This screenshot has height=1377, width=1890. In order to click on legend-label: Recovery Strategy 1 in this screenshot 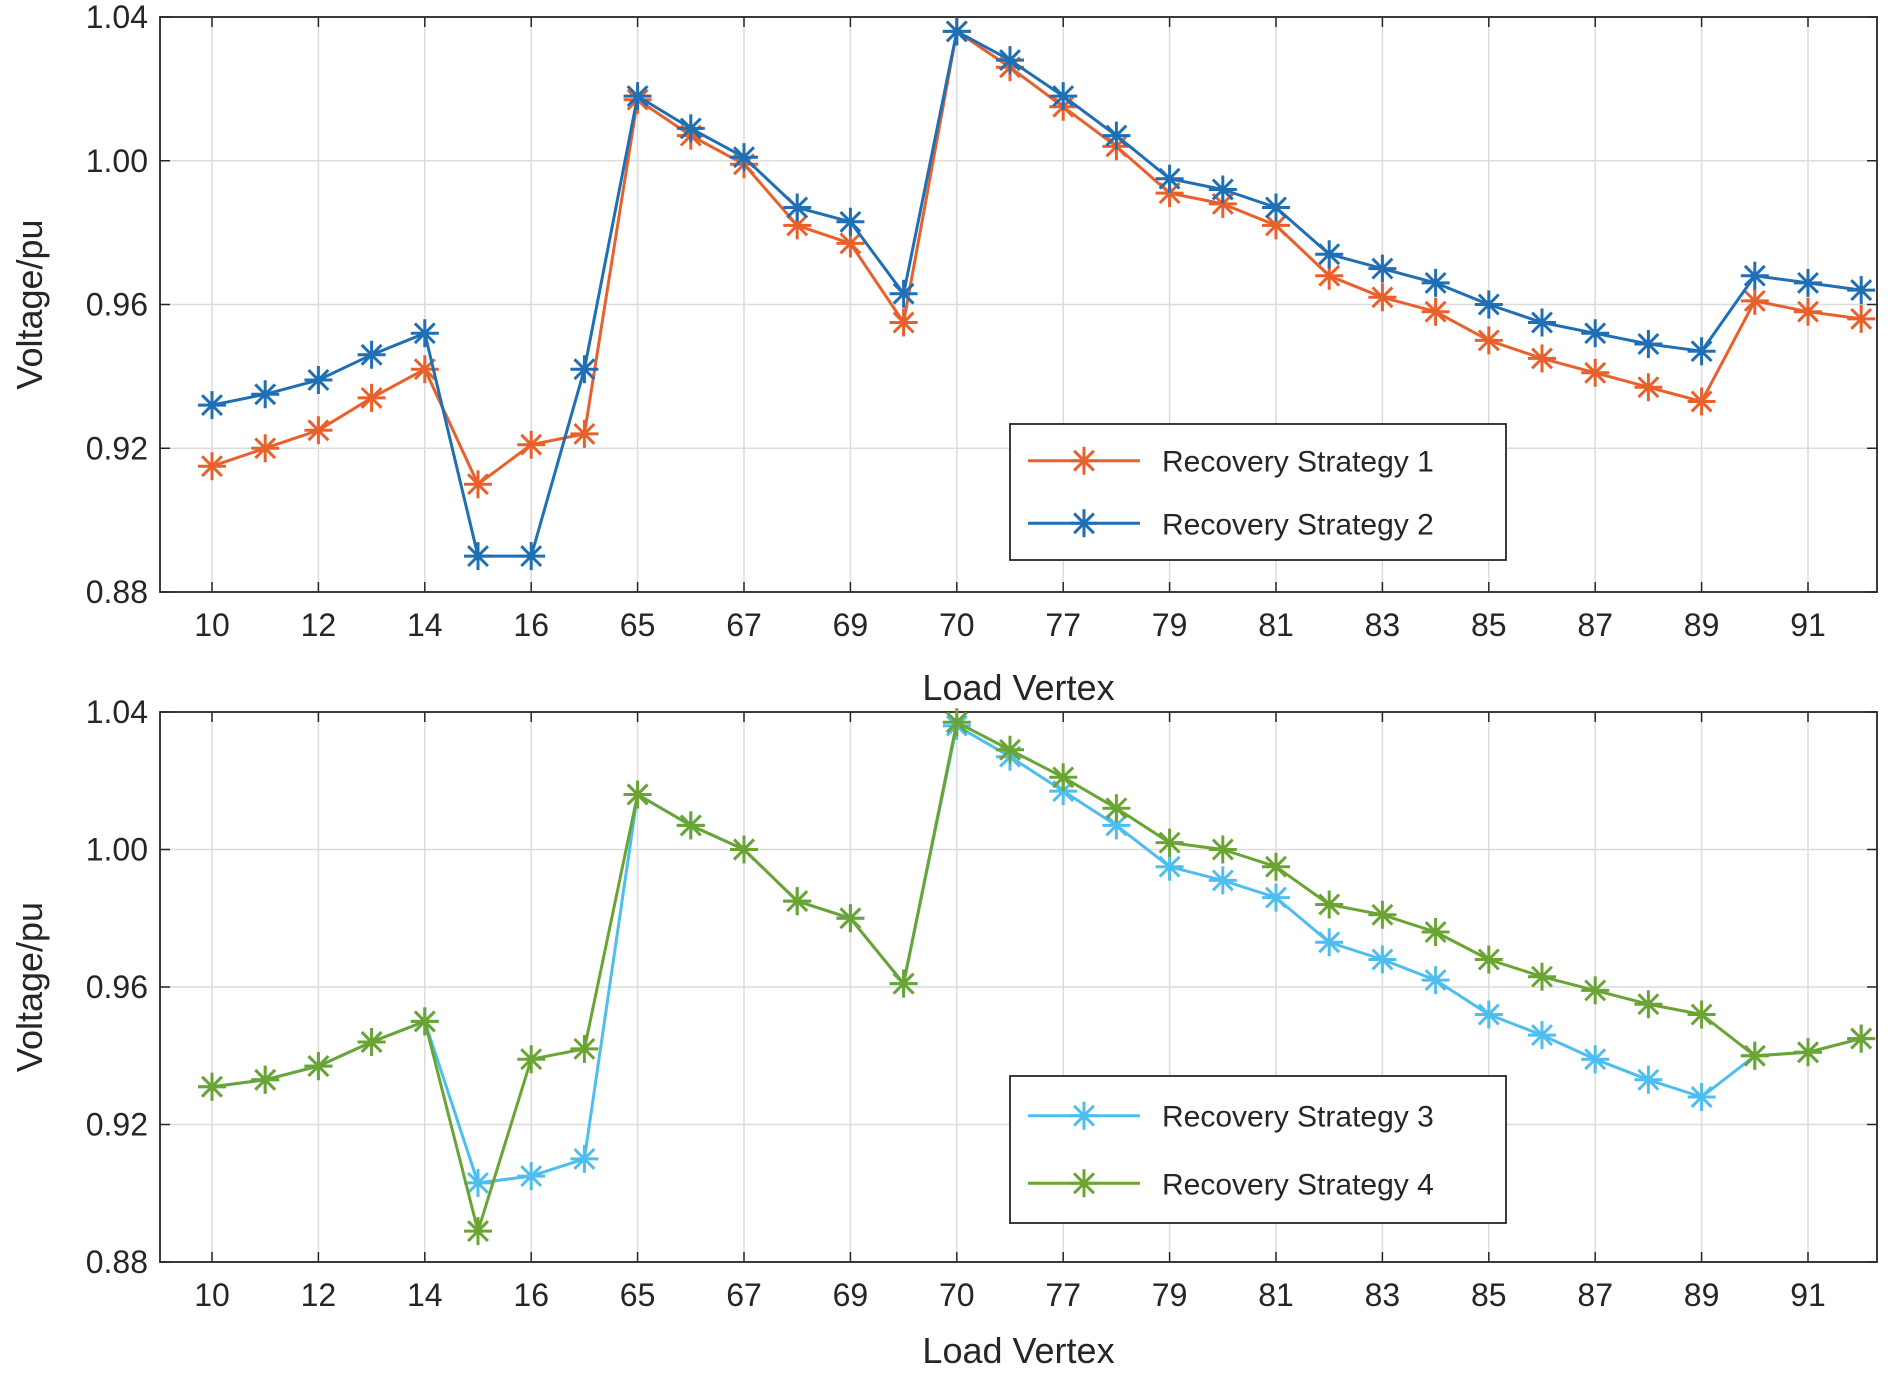, I will do `click(1298, 462)`.